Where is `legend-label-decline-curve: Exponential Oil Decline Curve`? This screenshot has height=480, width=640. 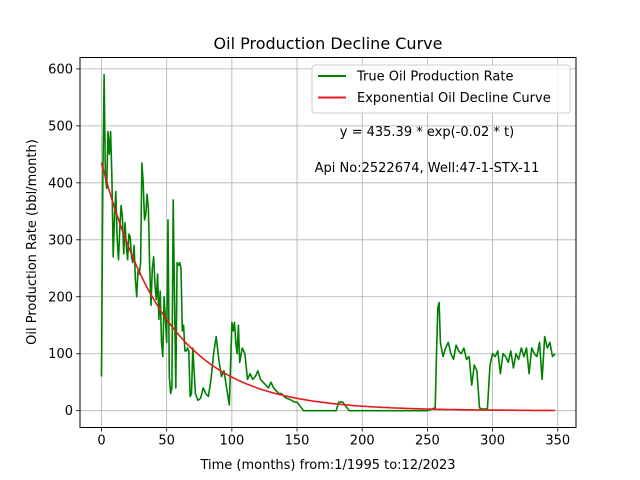
legend-label-decline-curve: Exponential Oil Decline Curve is located at coordinates (454, 98).